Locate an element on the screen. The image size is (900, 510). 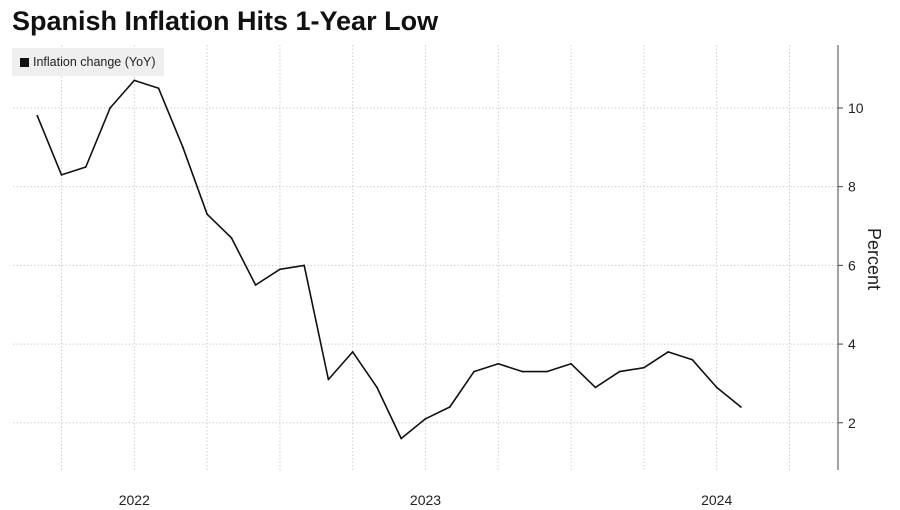
y-axis-ticks: 2 4 6 8 10 is located at coordinates (851, 265).